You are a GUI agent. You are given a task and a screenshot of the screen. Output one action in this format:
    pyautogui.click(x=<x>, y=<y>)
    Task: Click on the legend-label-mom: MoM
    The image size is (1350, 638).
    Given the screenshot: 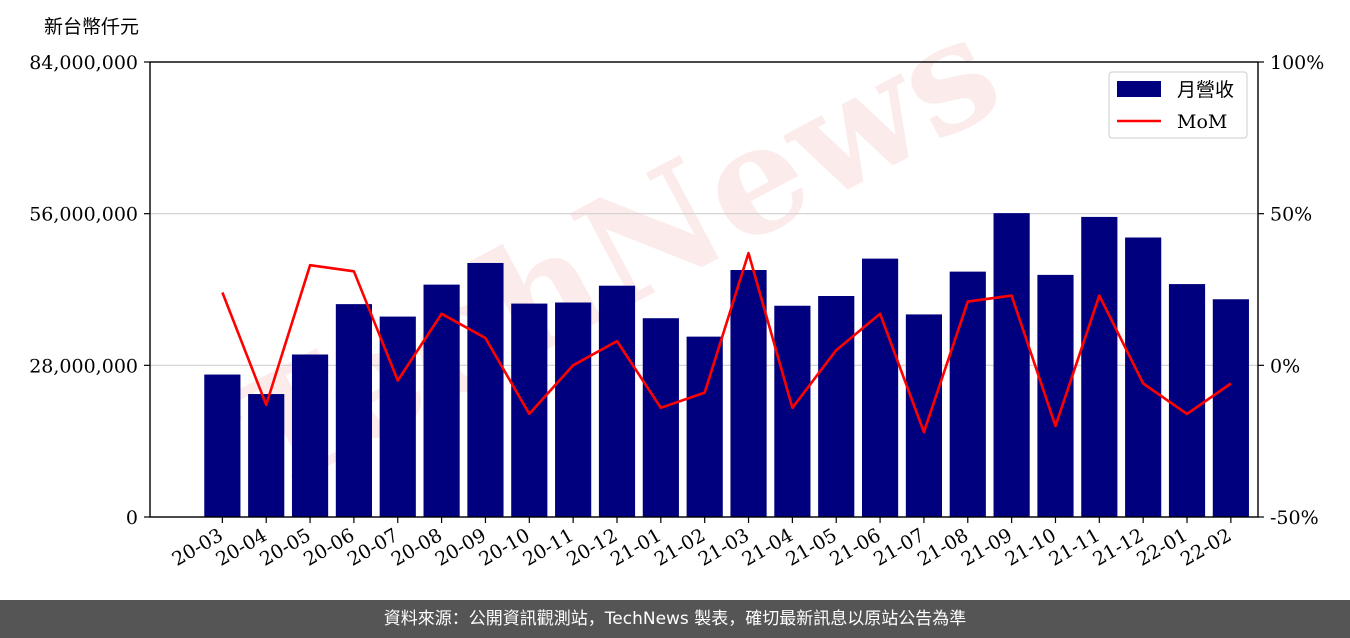 What is the action you would take?
    pyautogui.click(x=1202, y=122)
    